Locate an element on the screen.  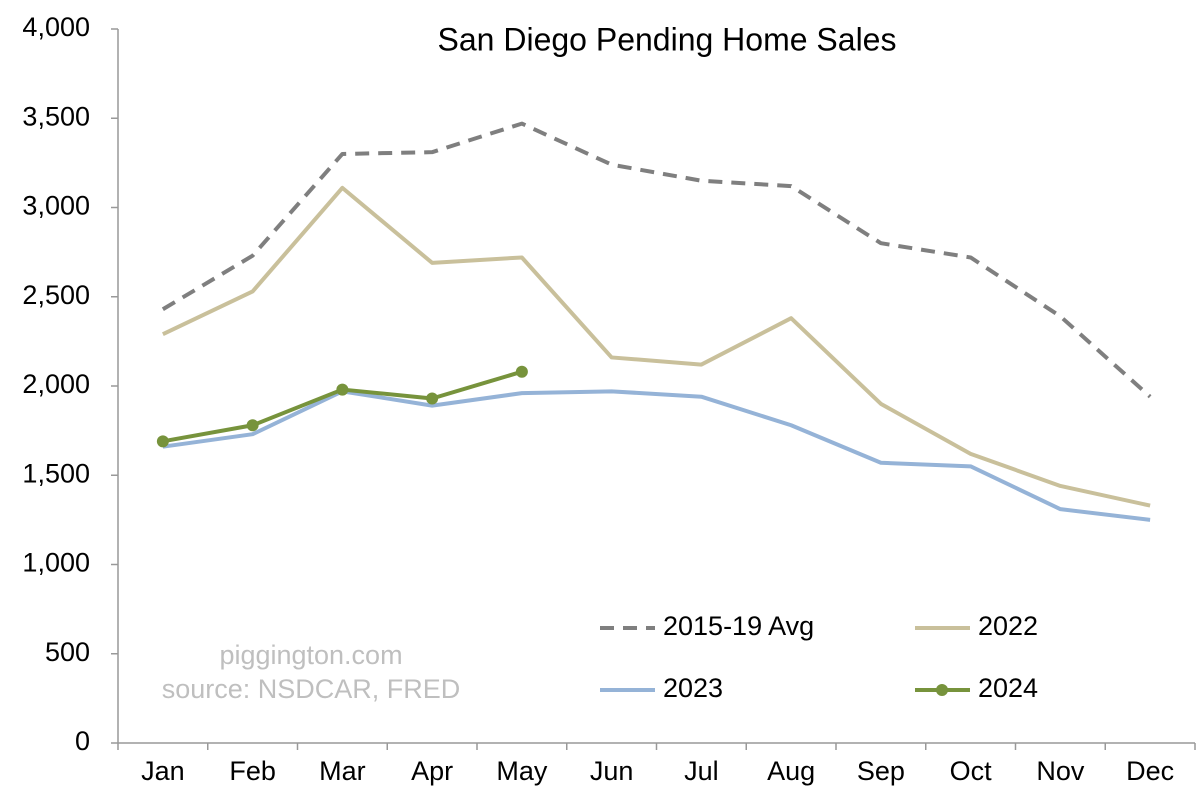
x-tick-label: Sep is located at coordinates (881, 771).